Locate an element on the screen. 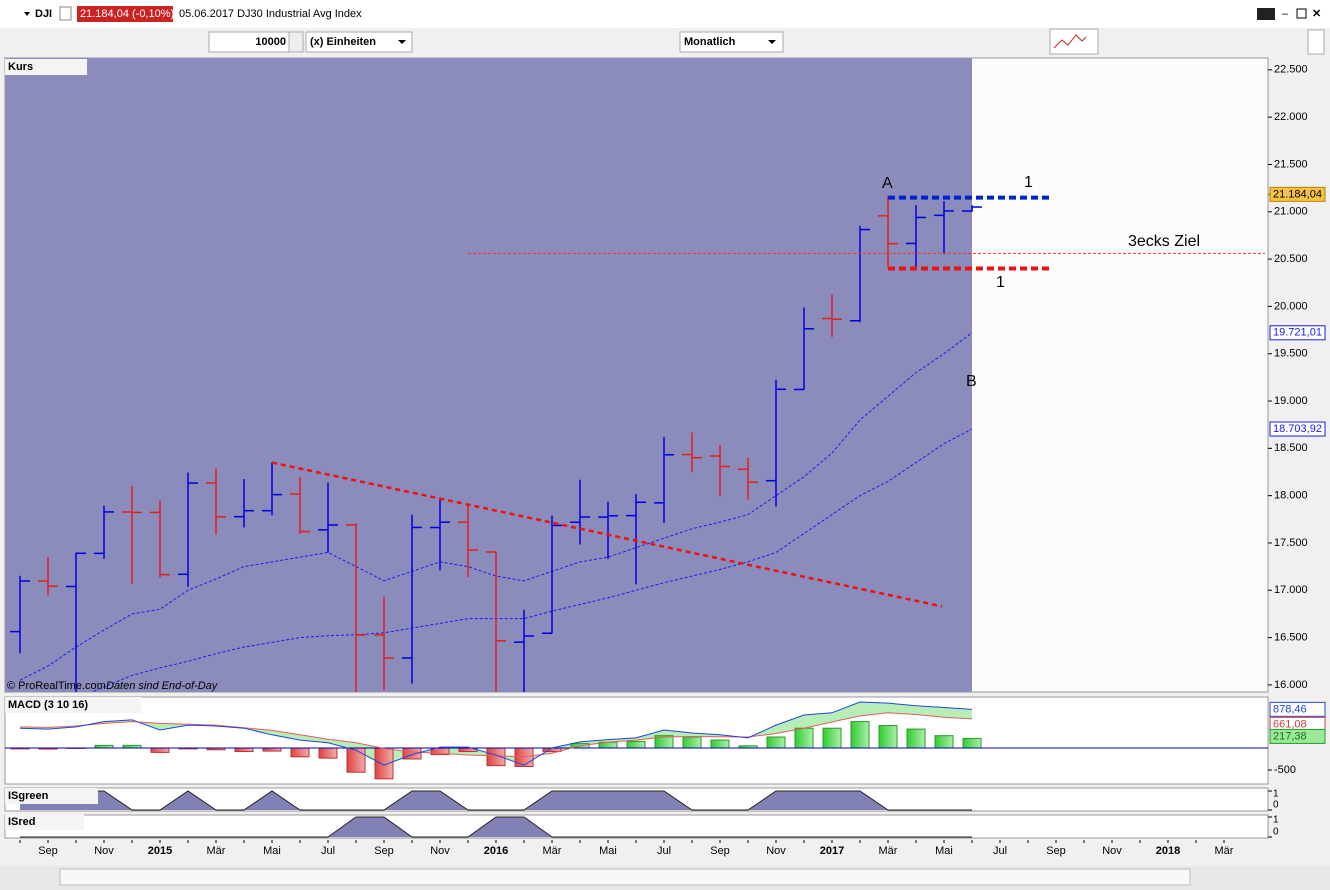 The image size is (1330, 890). indicator-button is located at coordinates (1074, 41).